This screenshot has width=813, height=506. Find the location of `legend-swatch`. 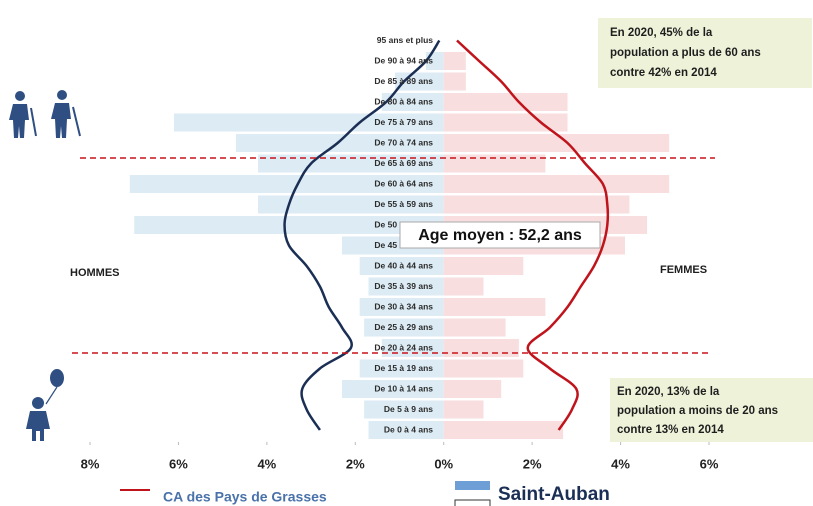

legend-swatch is located at coordinates (472, 485).